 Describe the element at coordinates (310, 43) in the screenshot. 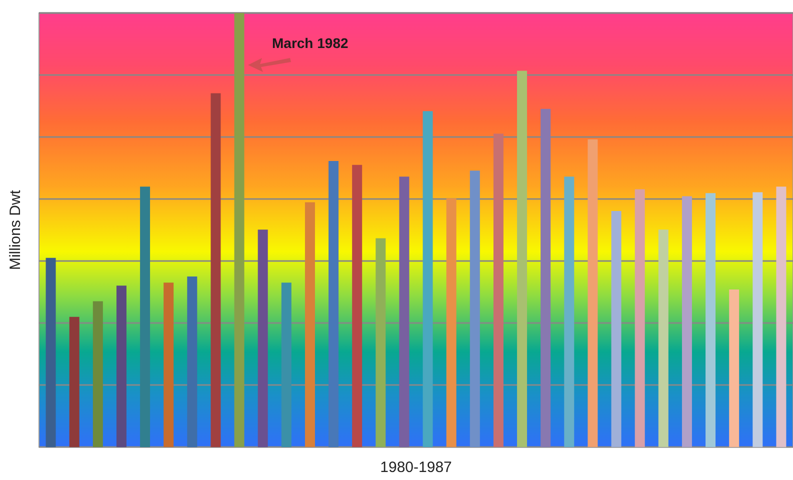

I see `annotation: March 1982` at that location.